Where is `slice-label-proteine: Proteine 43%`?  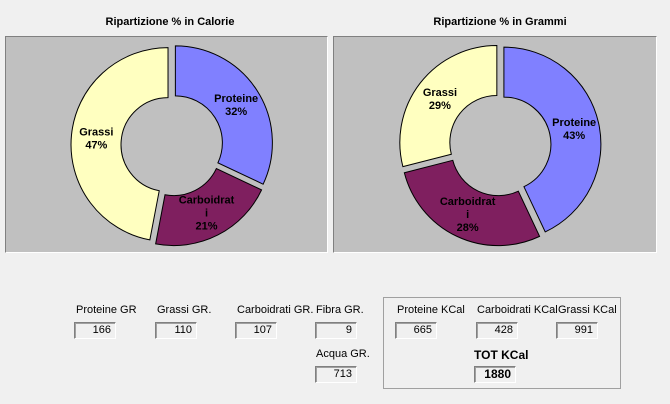 slice-label-proteine: Proteine 43% is located at coordinates (574, 129).